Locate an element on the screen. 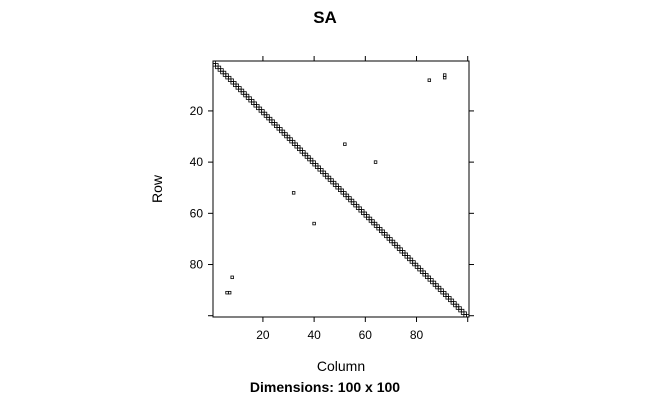 The width and height of the screenshot is (650, 401). x-tick-label: 60 is located at coordinates (366, 335).